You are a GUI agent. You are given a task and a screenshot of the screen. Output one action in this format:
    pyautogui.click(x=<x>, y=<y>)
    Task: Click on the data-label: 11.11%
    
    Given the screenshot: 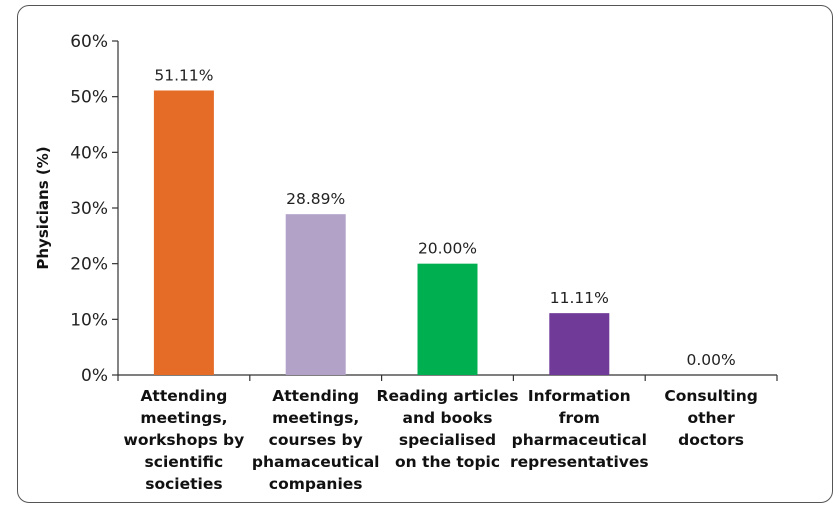 What is the action you would take?
    pyautogui.click(x=579, y=298)
    